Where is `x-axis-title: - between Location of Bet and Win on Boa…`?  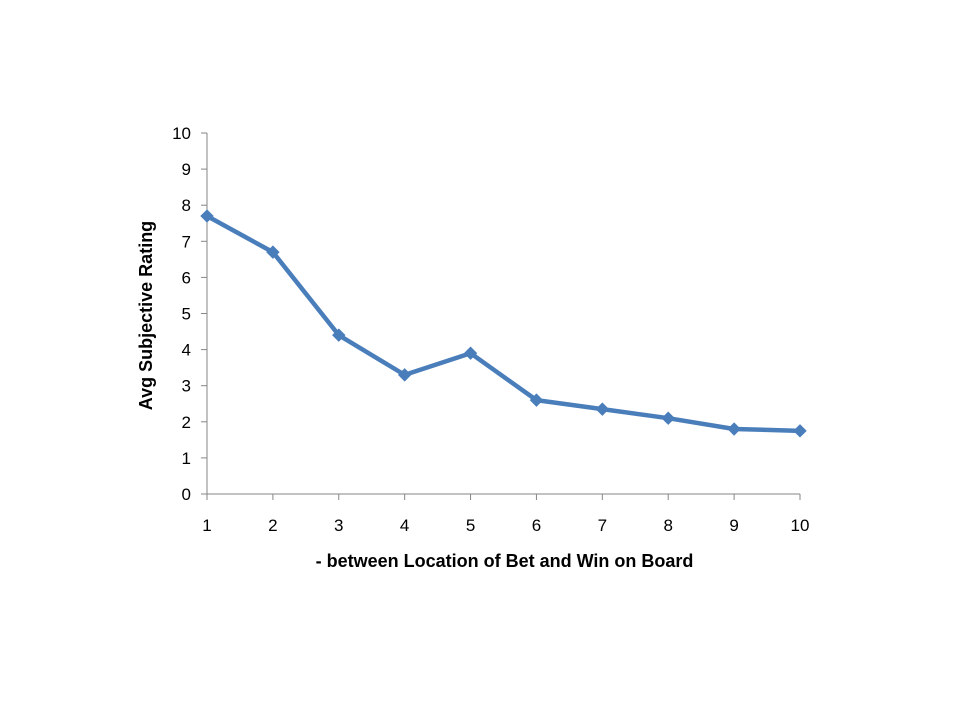 x-axis-title: - between Location of Bet and Win on Boa… is located at coordinates (505, 561).